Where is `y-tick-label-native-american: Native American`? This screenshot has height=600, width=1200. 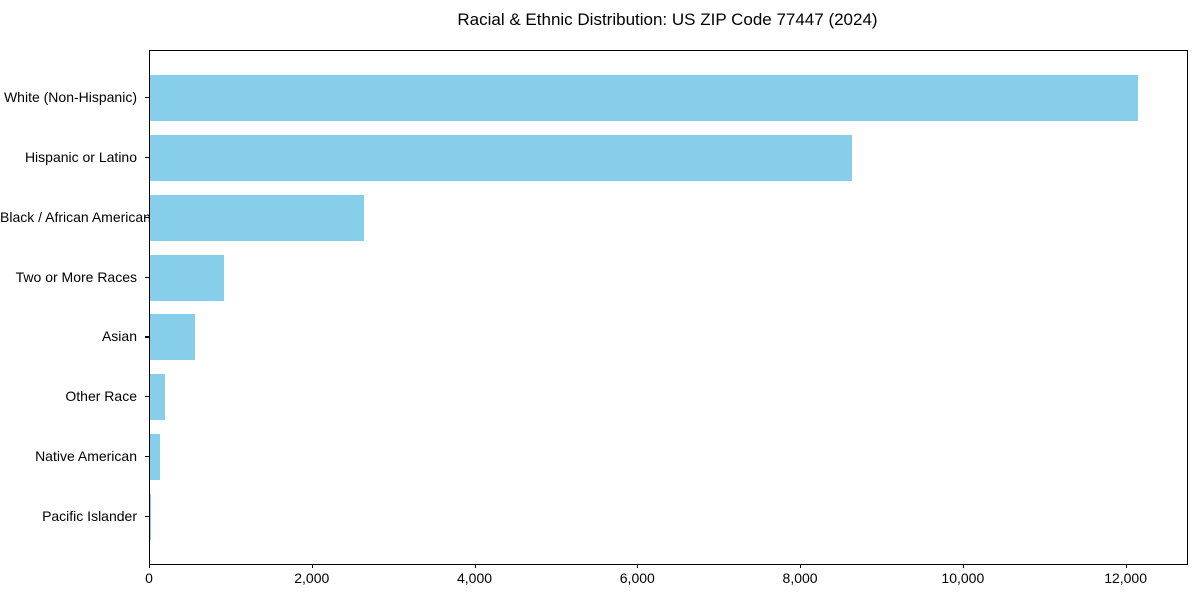
y-tick-label-native-american: Native American is located at coordinates (86, 456).